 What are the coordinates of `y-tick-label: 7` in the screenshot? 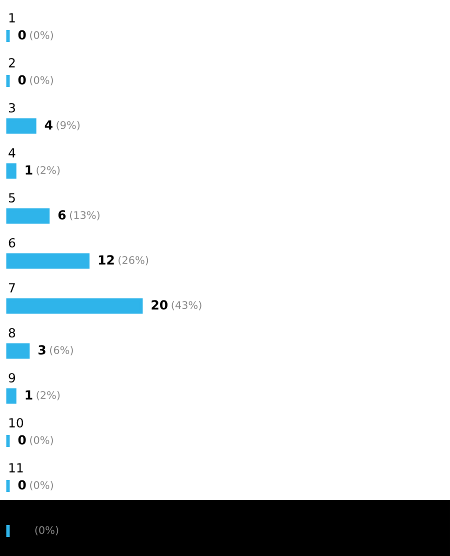 It's located at (12, 287).